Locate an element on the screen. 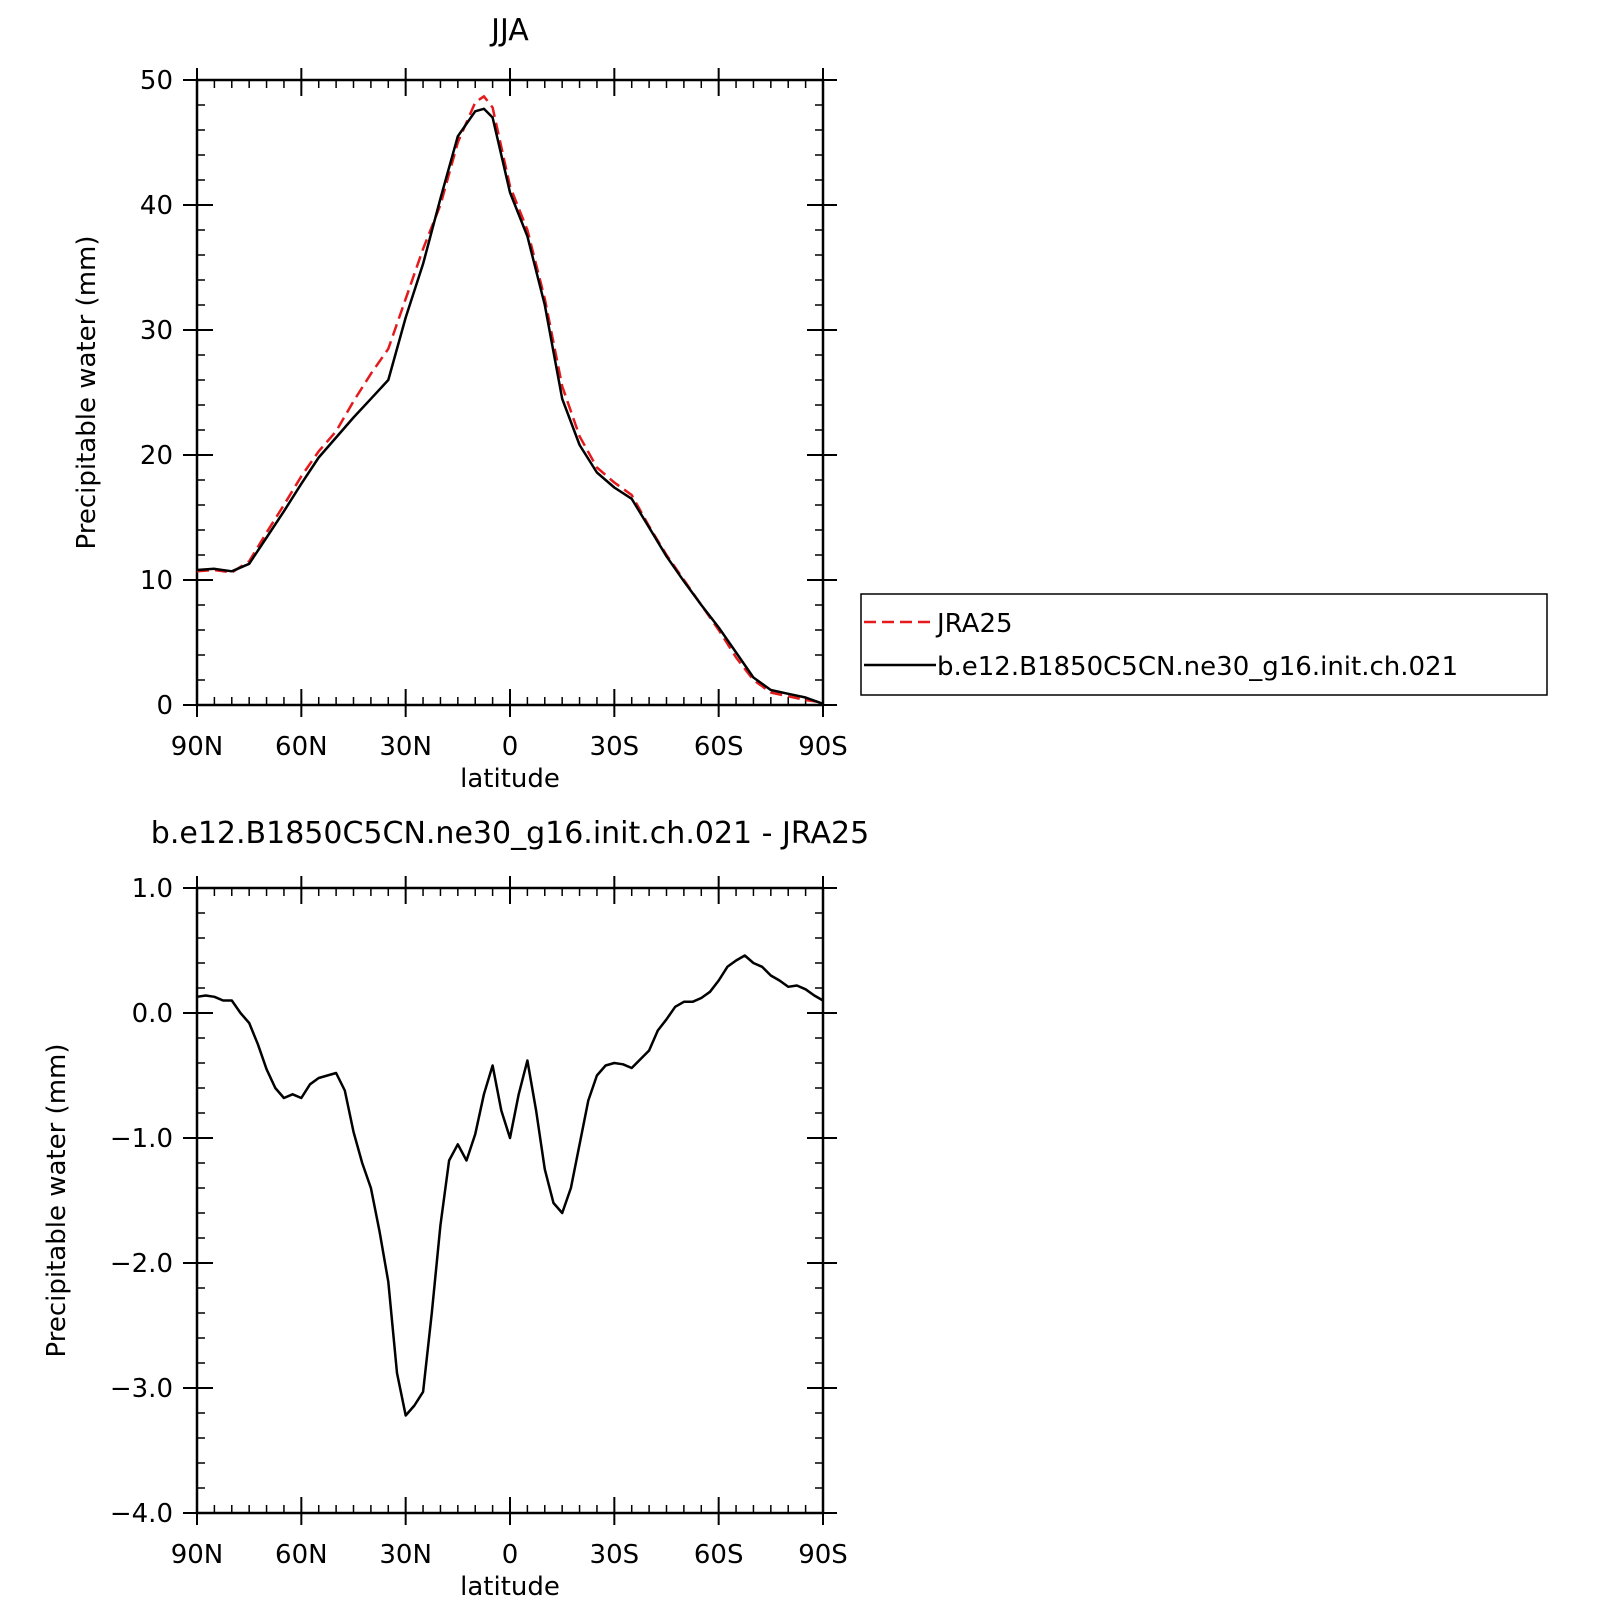  y-tick-label: 20 is located at coordinates (156, 456).